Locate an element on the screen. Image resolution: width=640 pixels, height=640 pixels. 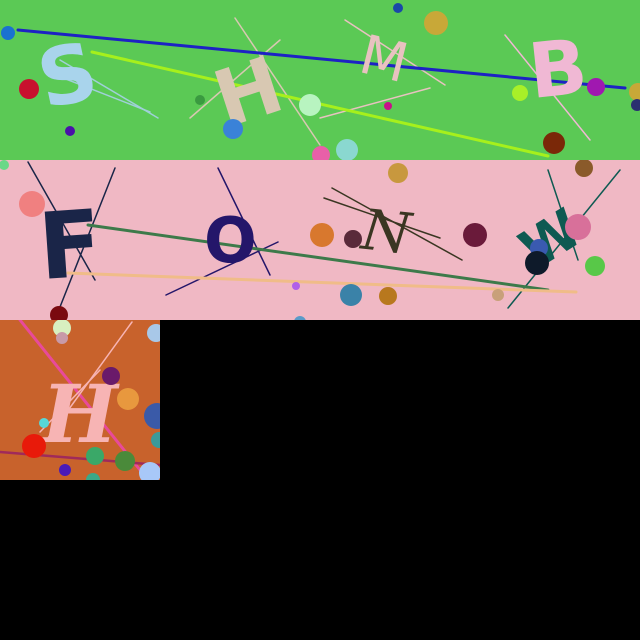
captcha-char: N is located at coordinates (386, 233).